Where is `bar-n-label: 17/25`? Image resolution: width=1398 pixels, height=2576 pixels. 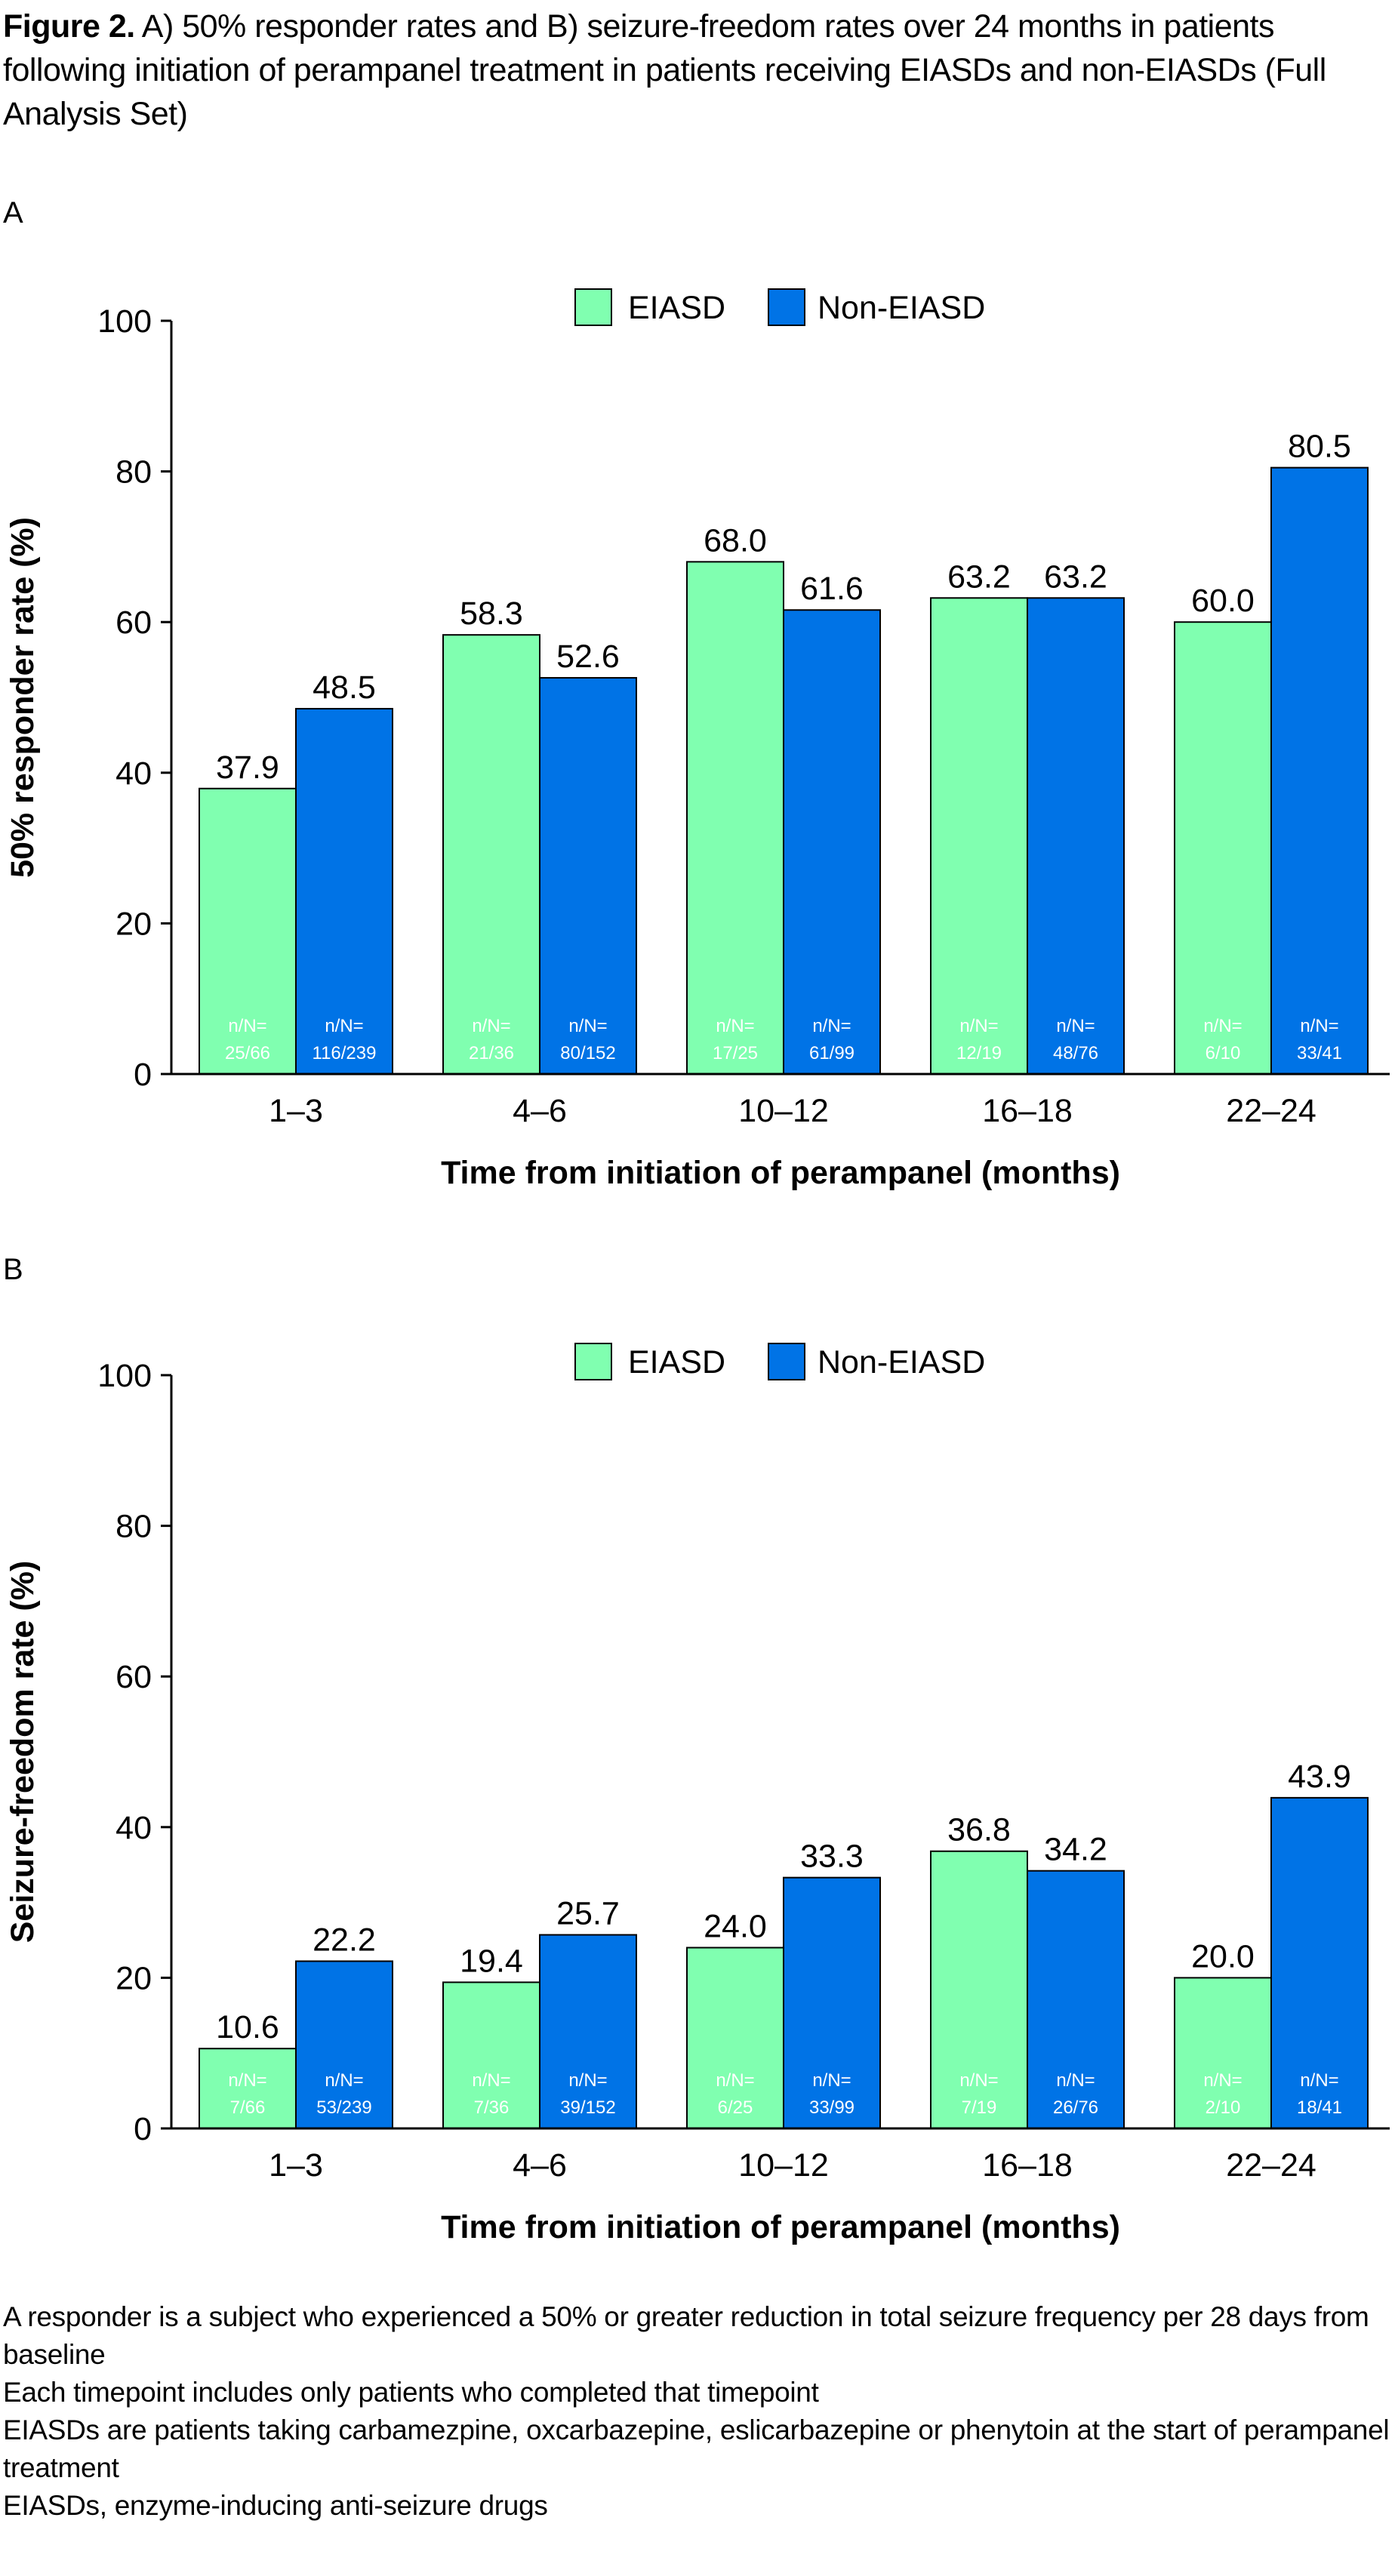 bar-n-label: 17/25 is located at coordinates (735, 1053).